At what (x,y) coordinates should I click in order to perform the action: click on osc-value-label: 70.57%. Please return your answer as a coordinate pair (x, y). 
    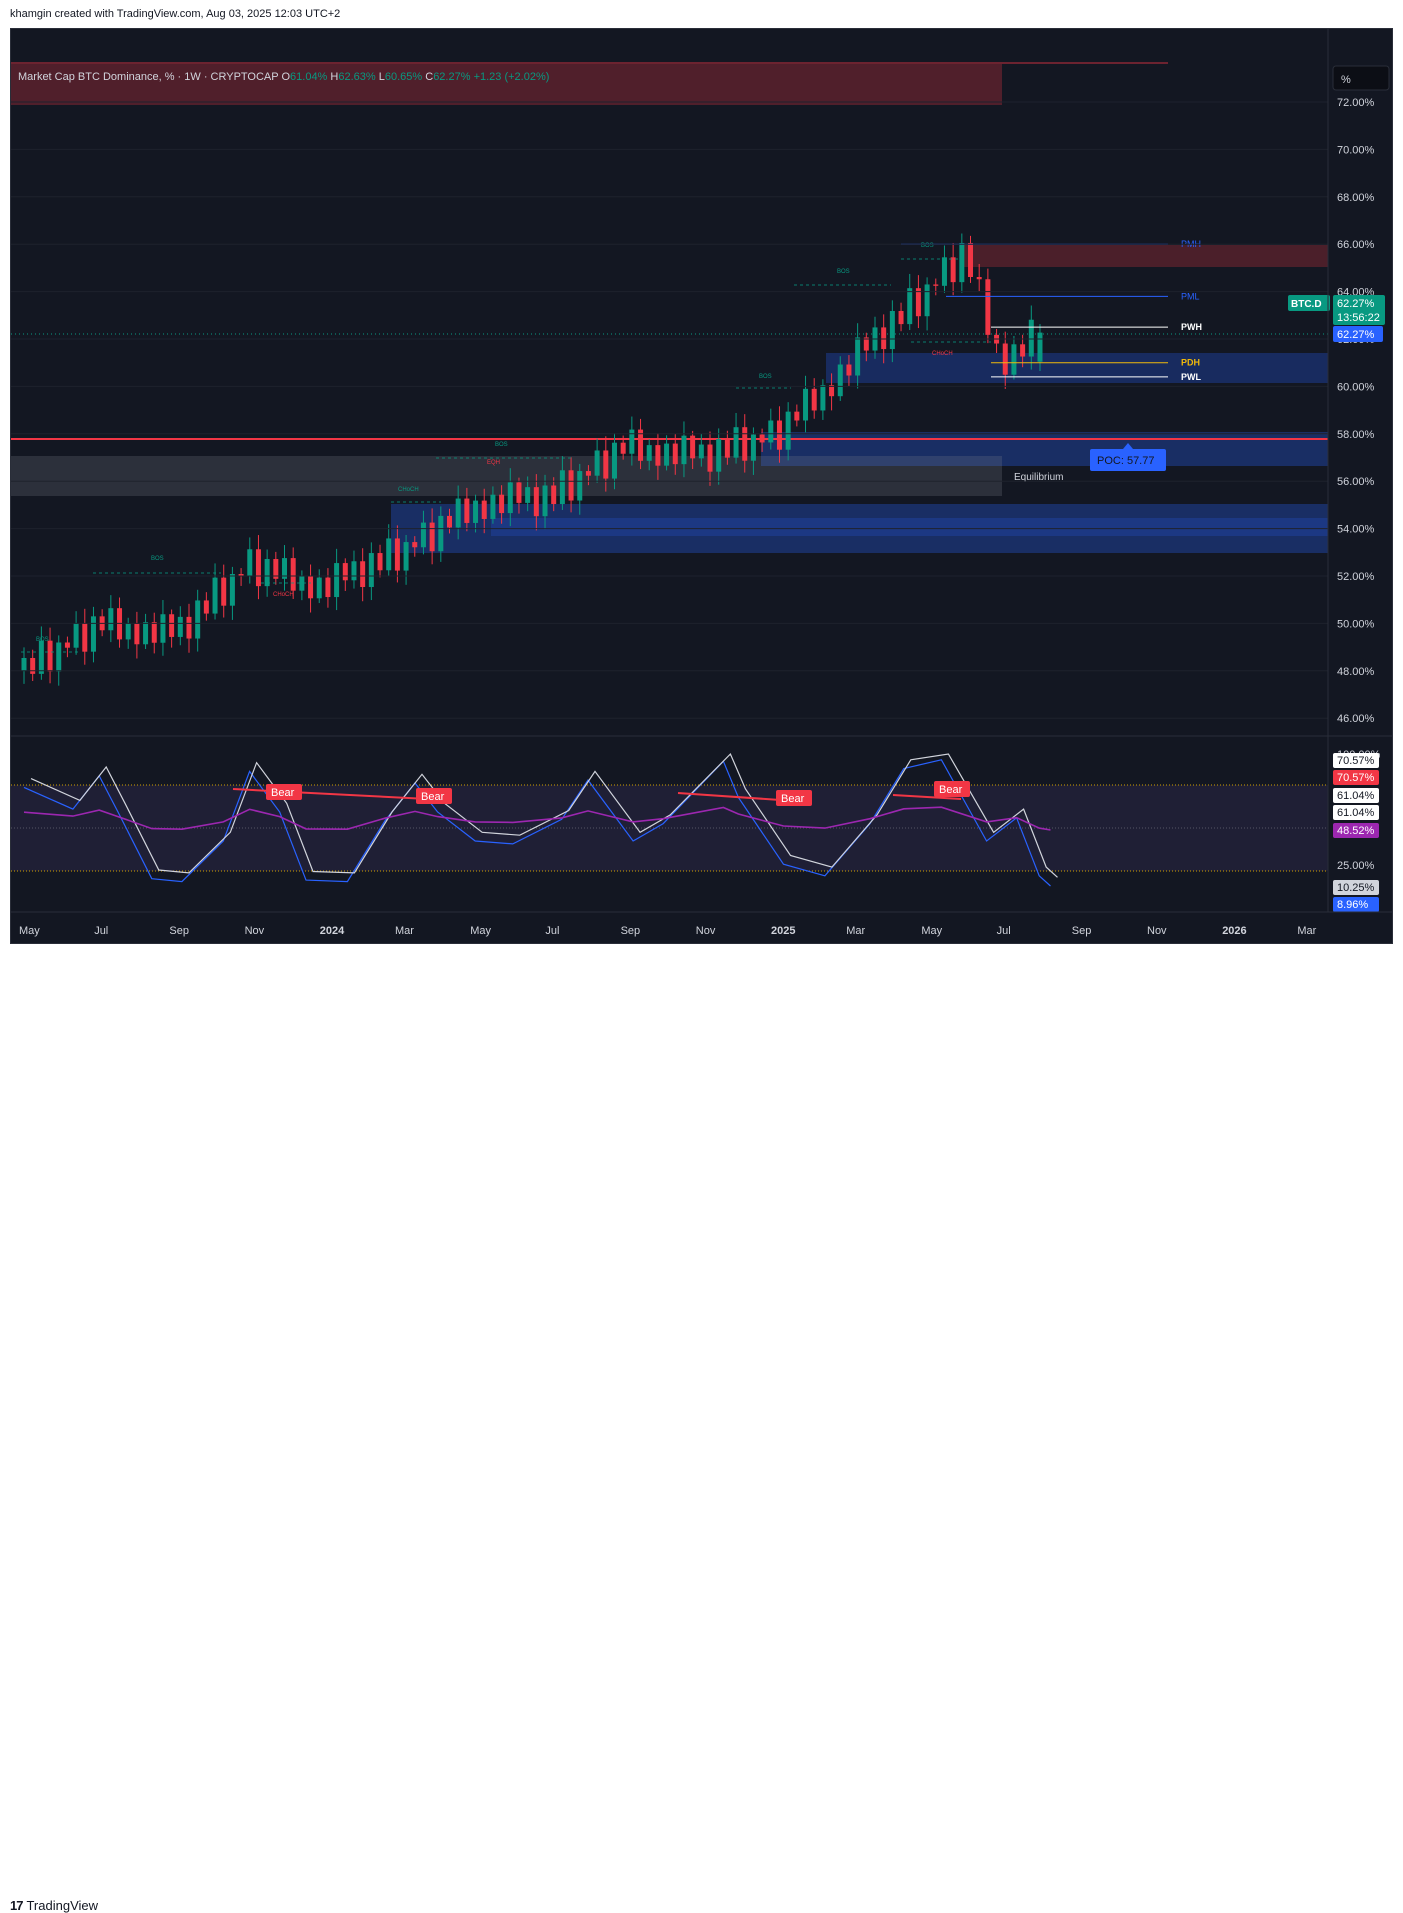
    Looking at the image, I should click on (1356, 761).